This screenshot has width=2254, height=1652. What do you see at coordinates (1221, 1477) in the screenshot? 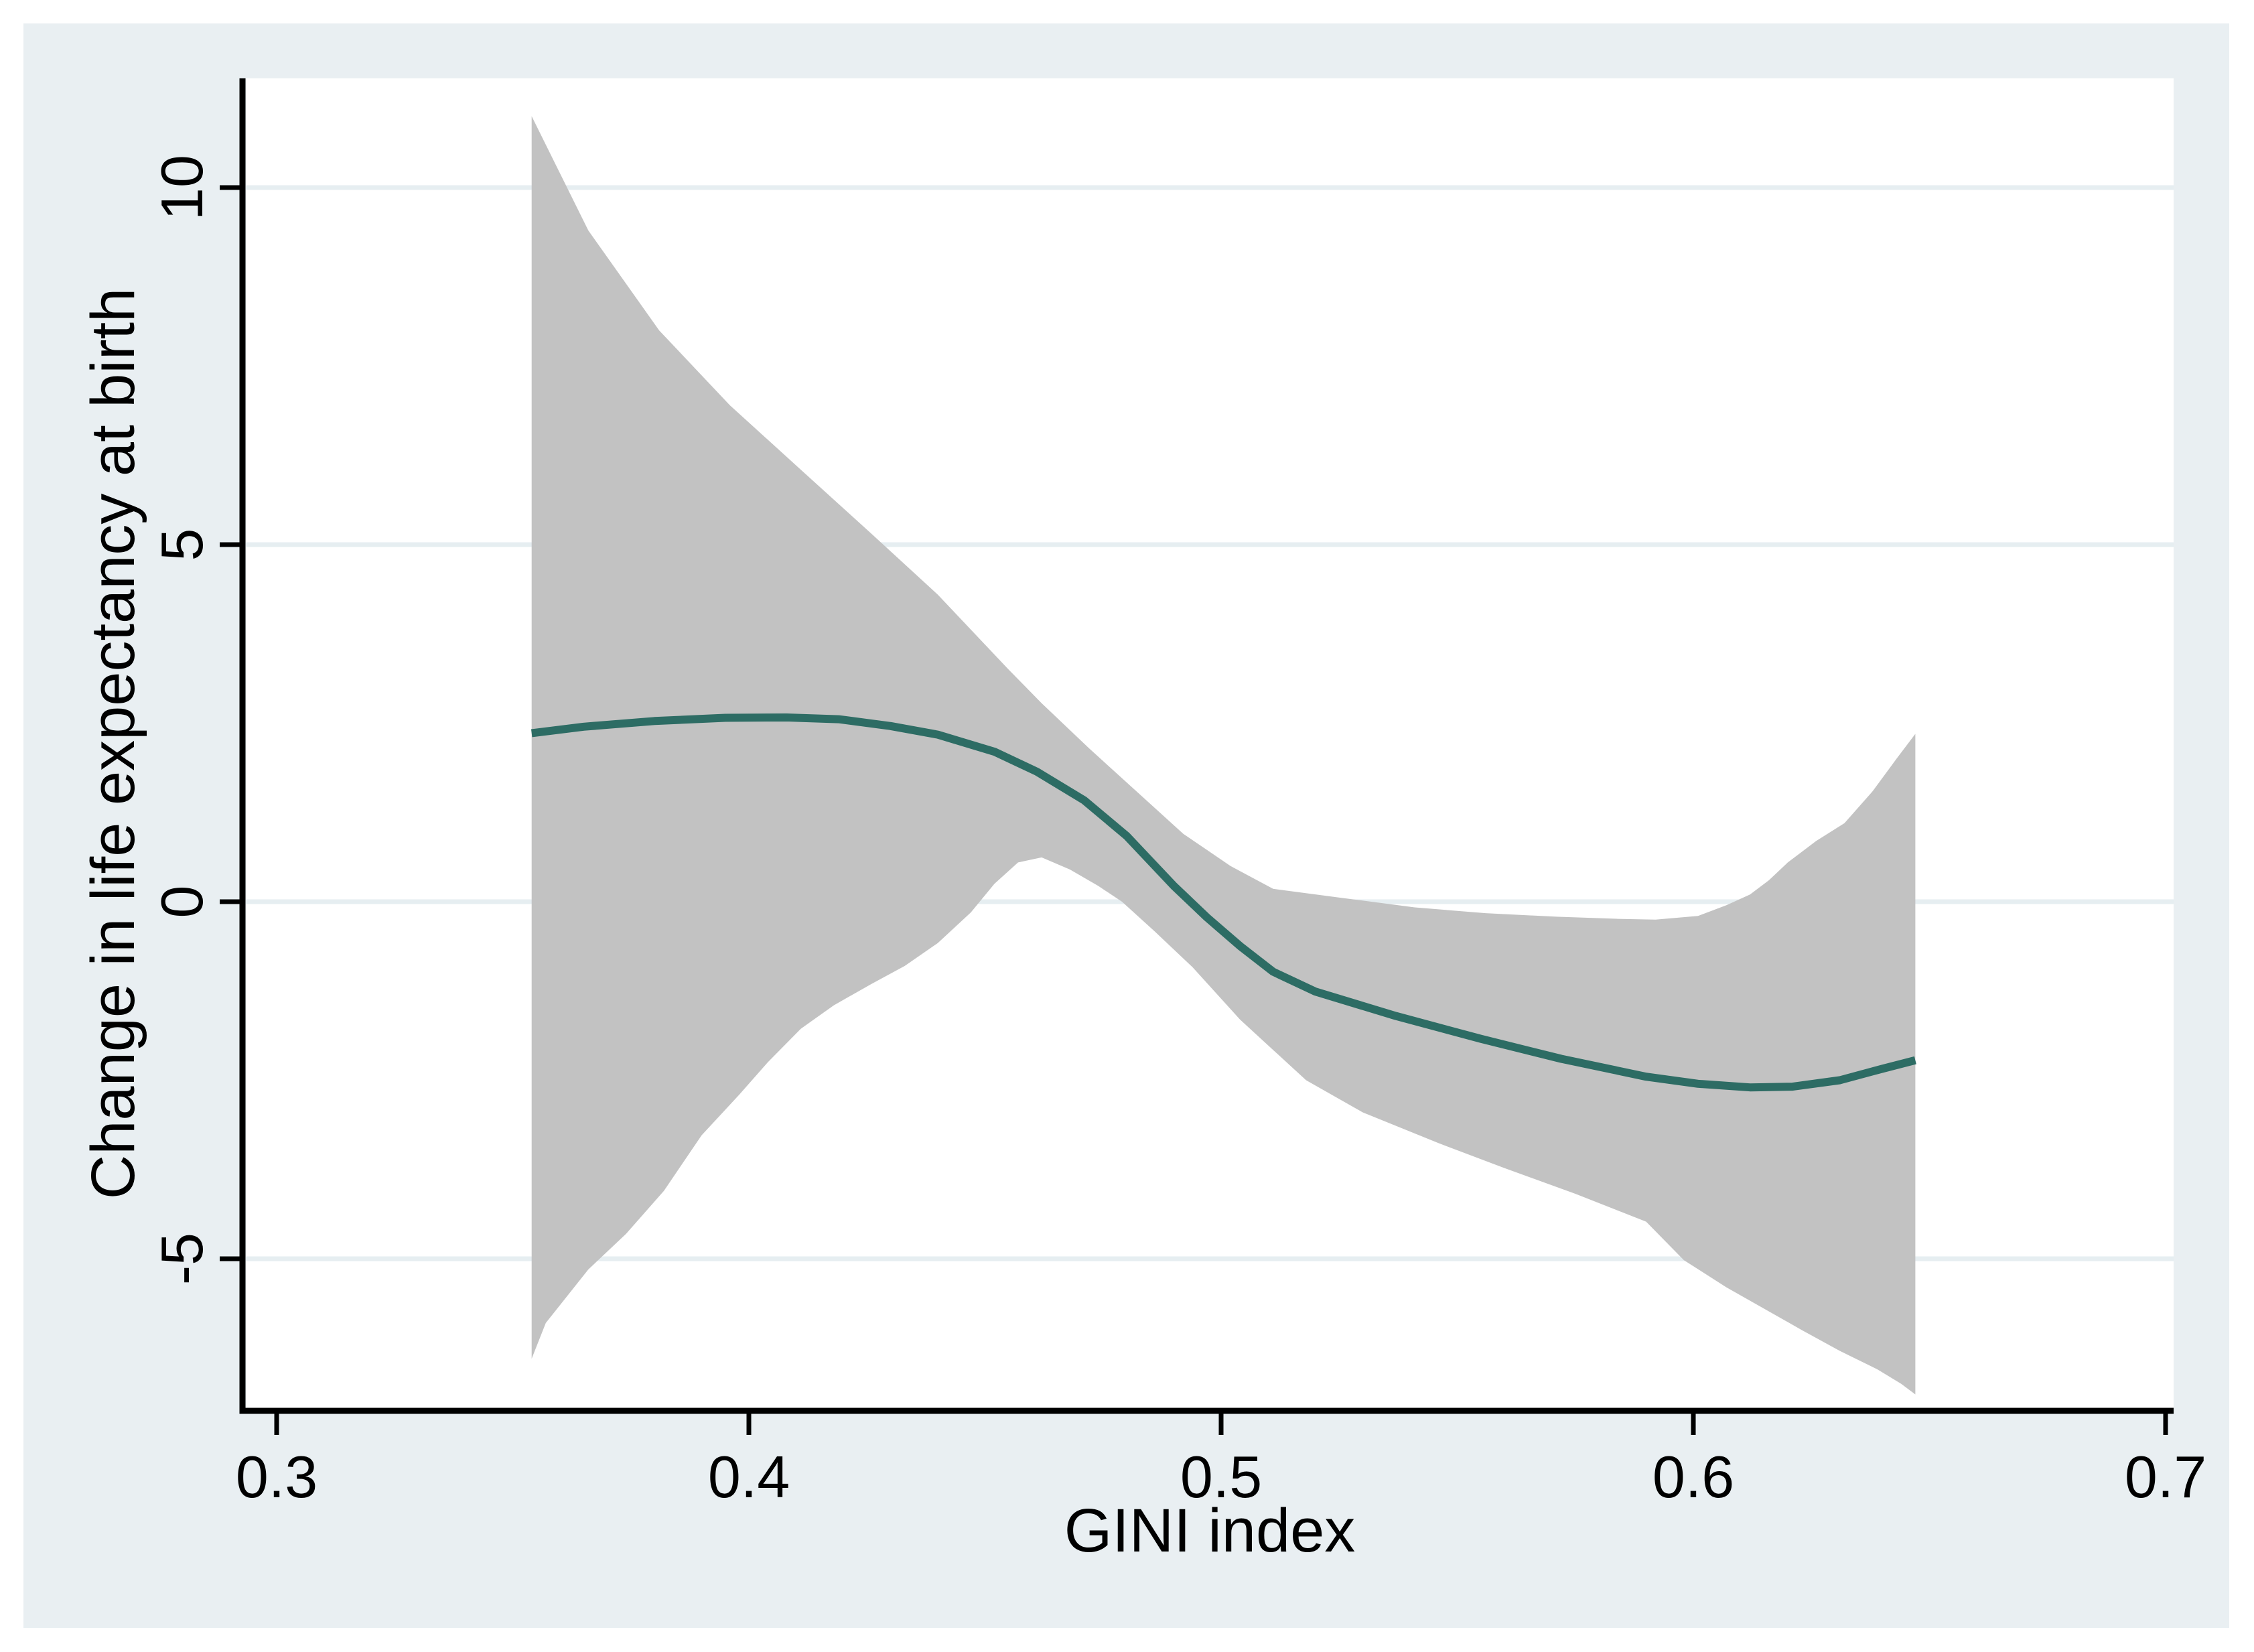
I see `x-tick-label: 0.5` at bounding box center [1221, 1477].